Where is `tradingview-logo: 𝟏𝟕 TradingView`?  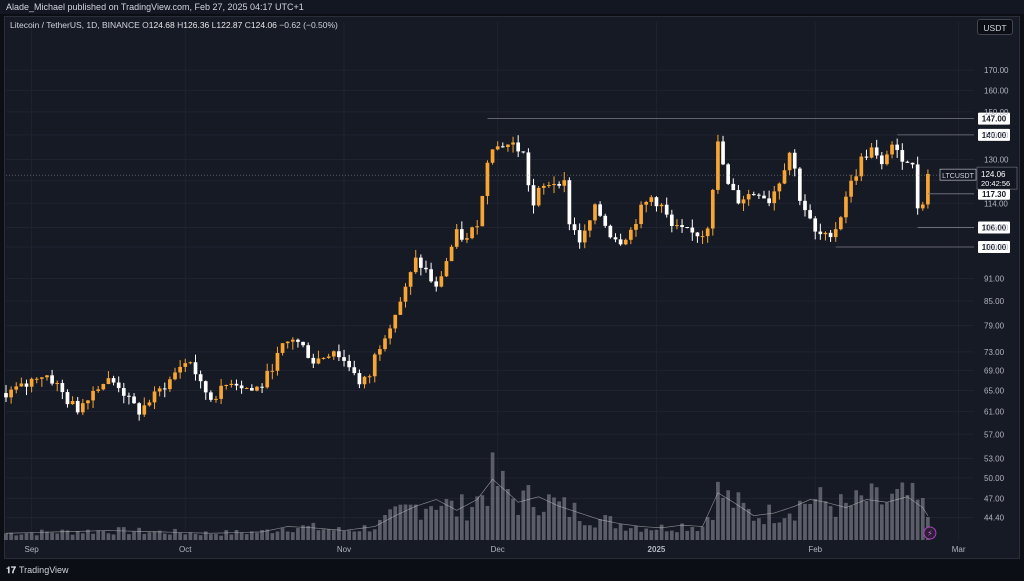
tradingview-logo: 𝟏𝟕 TradingView is located at coordinates (37, 570).